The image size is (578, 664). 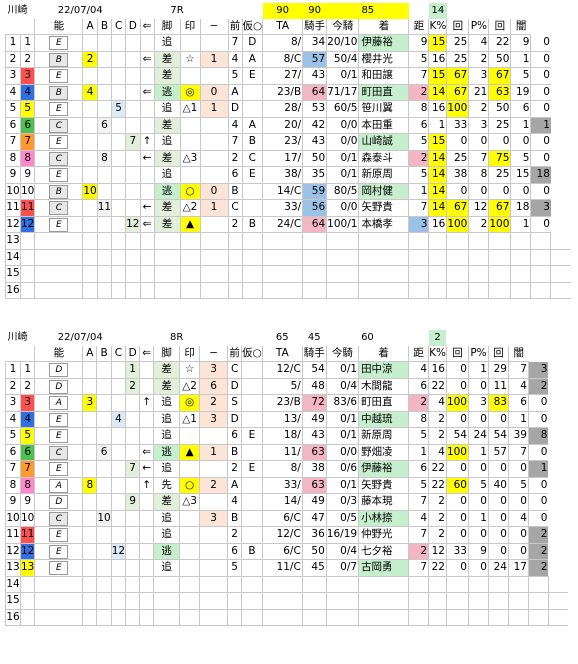 I want to click on finish: 7, so click(x=418, y=208).